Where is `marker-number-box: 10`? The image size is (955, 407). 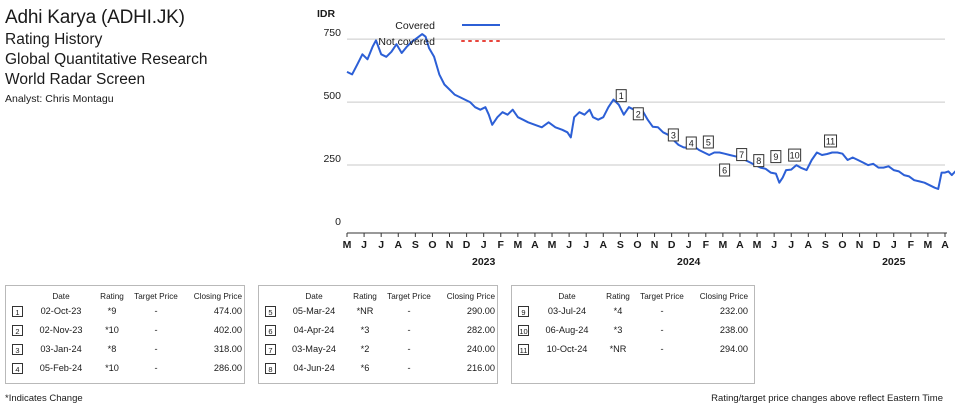 marker-number-box: 10 is located at coordinates (523, 330).